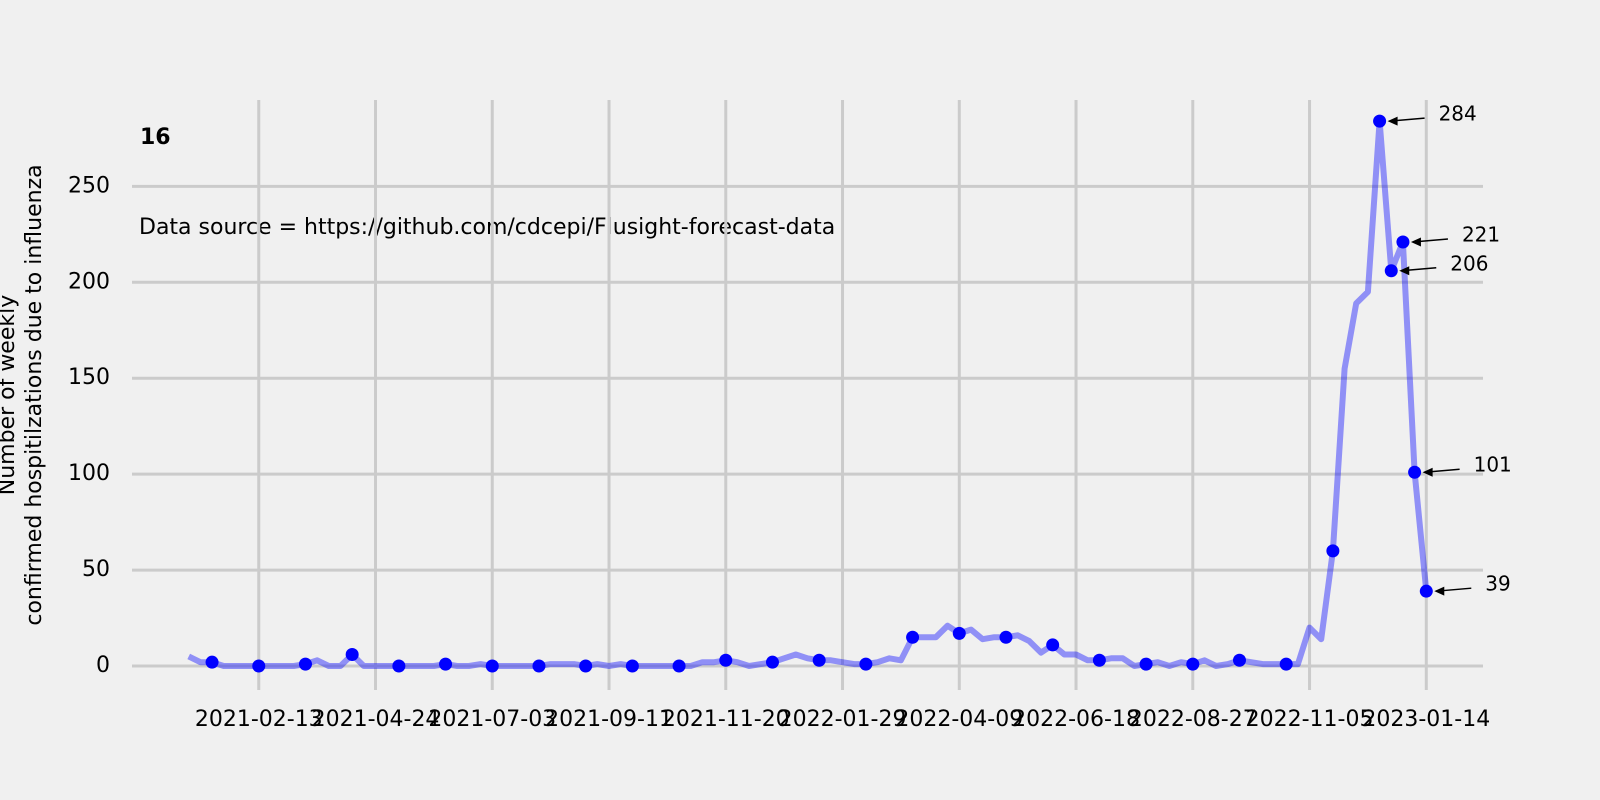 Image resolution: width=1600 pixels, height=800 pixels. I want to click on y-tick-label: 100, so click(89, 473).